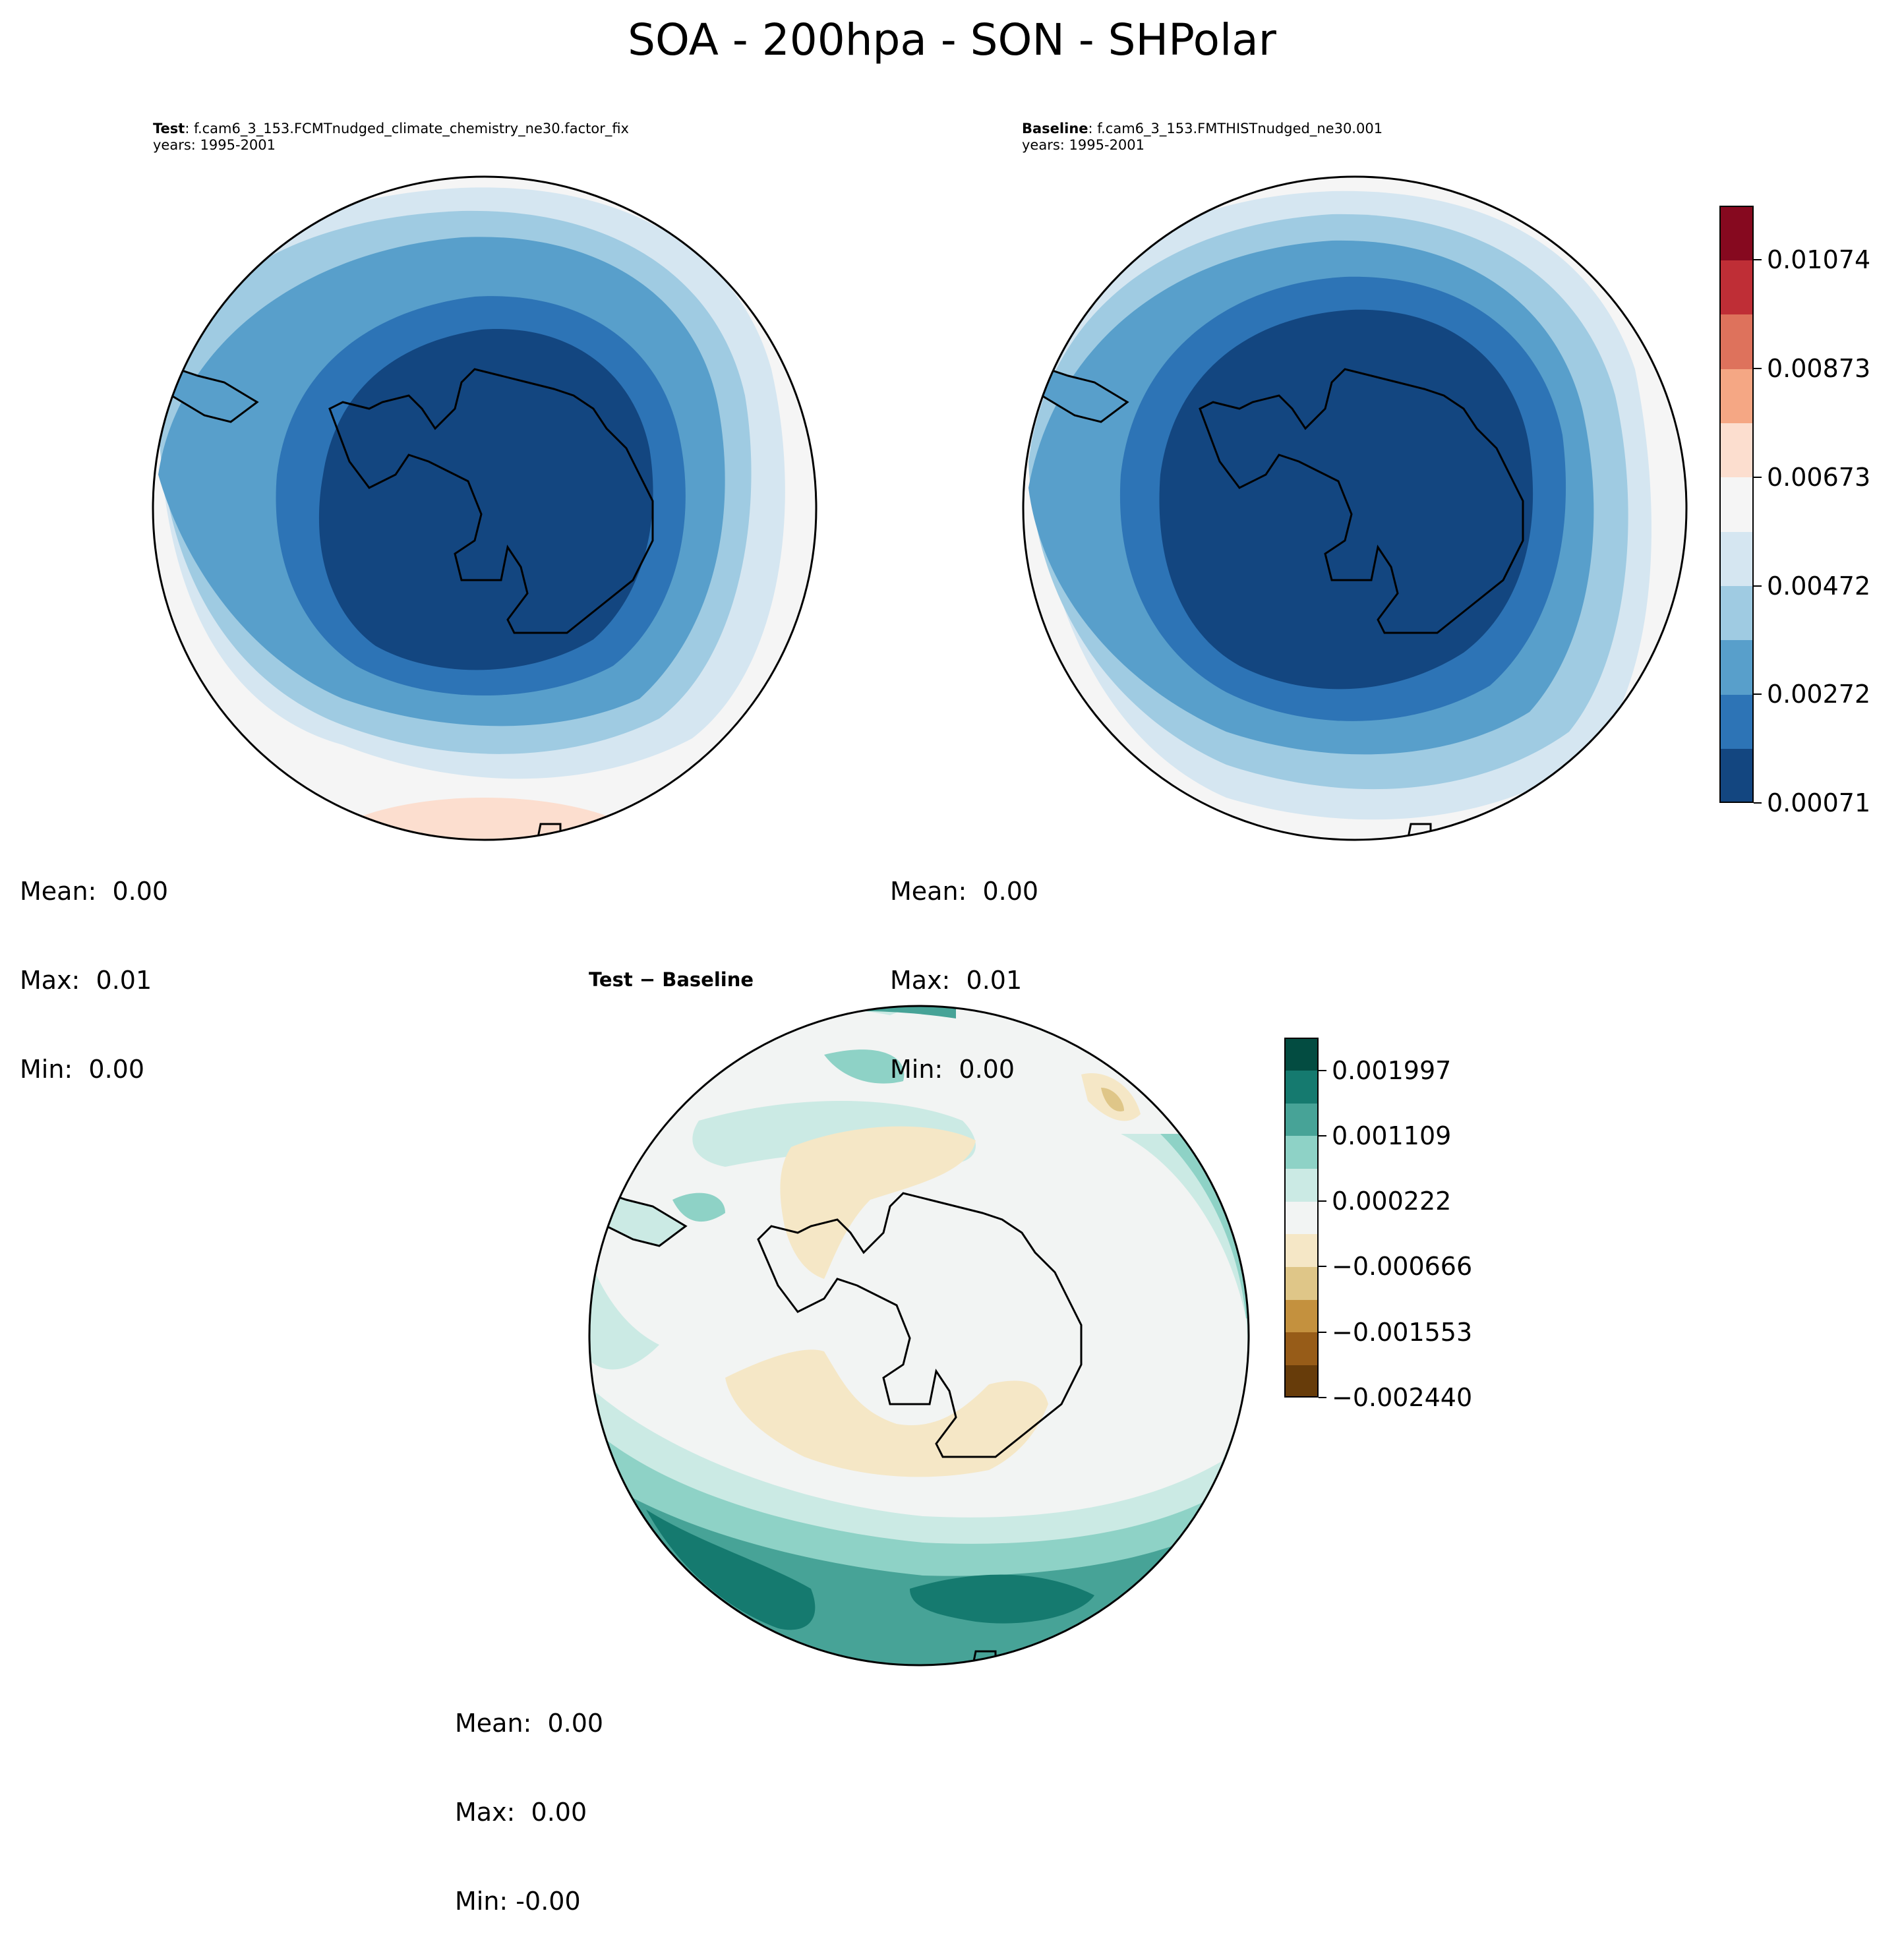 Image resolution: width=1904 pixels, height=1946 pixels. I want to click on diff-colorbar-tick-label: 0.000222, so click(1392, 1201).